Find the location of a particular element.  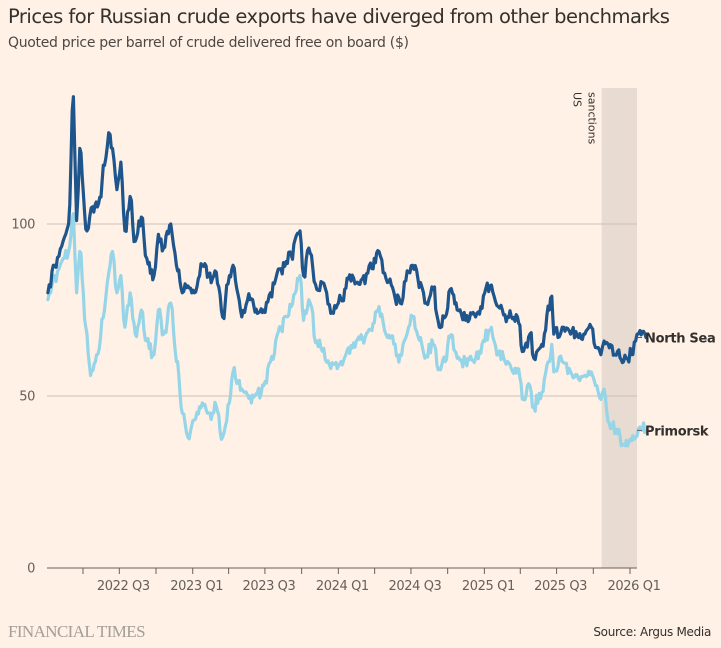

x-tick-label: 2025 Q1 is located at coordinates (488, 586).